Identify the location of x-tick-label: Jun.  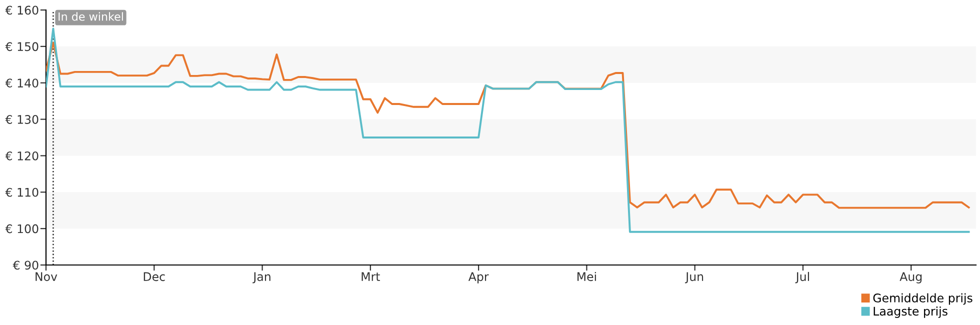
(694, 278).